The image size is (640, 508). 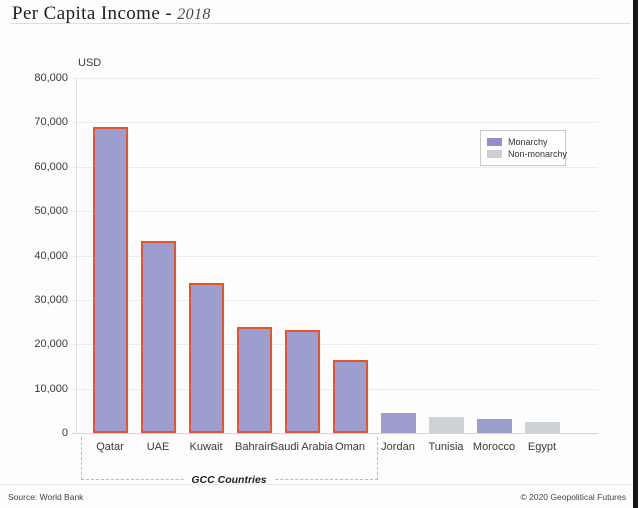 What do you see at coordinates (350, 396) in the screenshot?
I see `bar-oman` at bounding box center [350, 396].